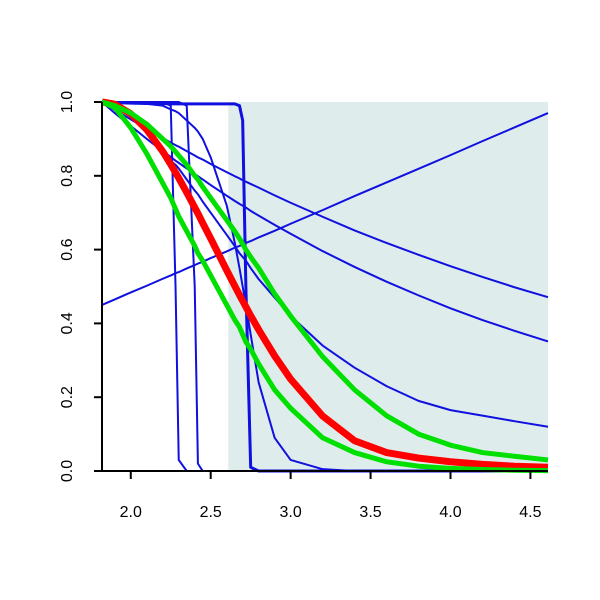  I want to click on x-tick-label: 4.0, so click(450, 512).